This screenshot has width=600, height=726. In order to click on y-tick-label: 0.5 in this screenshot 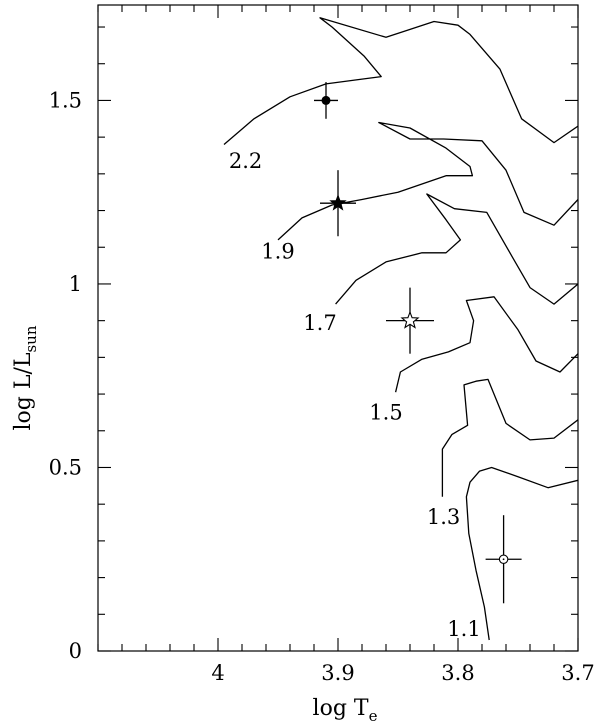, I will do `click(65, 467)`.